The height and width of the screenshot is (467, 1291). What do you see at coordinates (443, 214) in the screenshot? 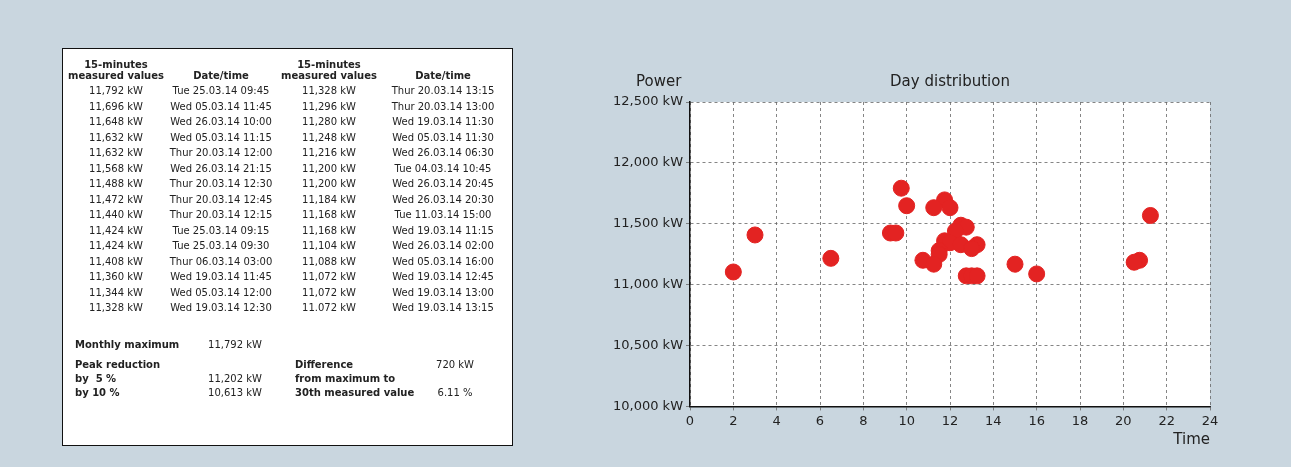
I see `text: Tue 11.03.14 15:00` at bounding box center [443, 214].